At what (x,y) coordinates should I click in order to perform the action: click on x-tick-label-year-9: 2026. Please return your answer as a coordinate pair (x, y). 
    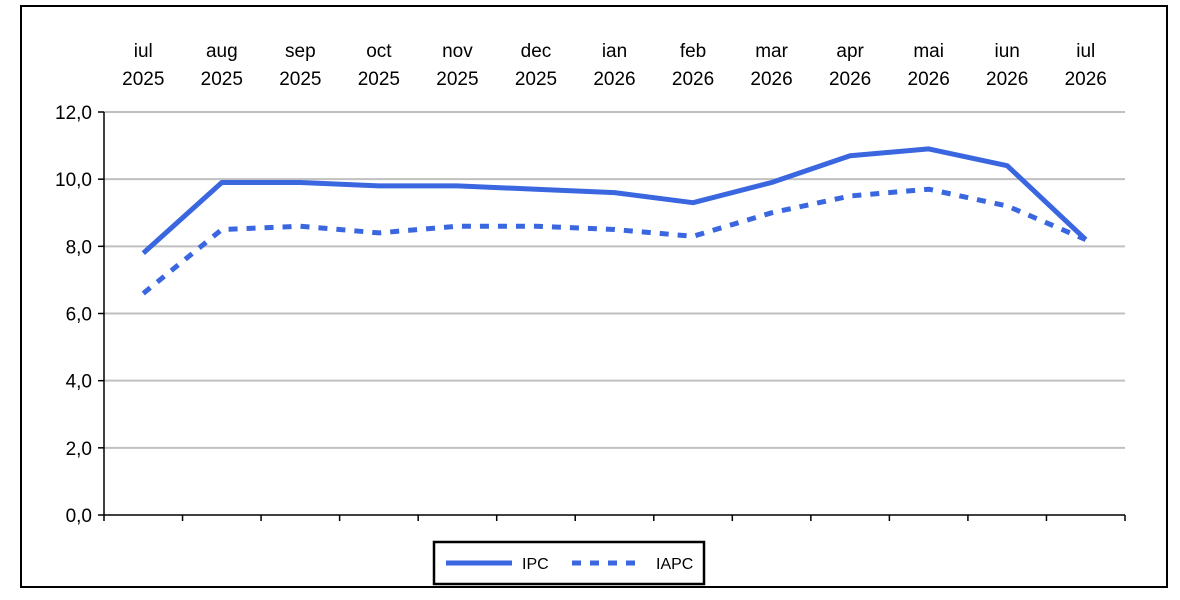
    Looking at the image, I should click on (850, 79).